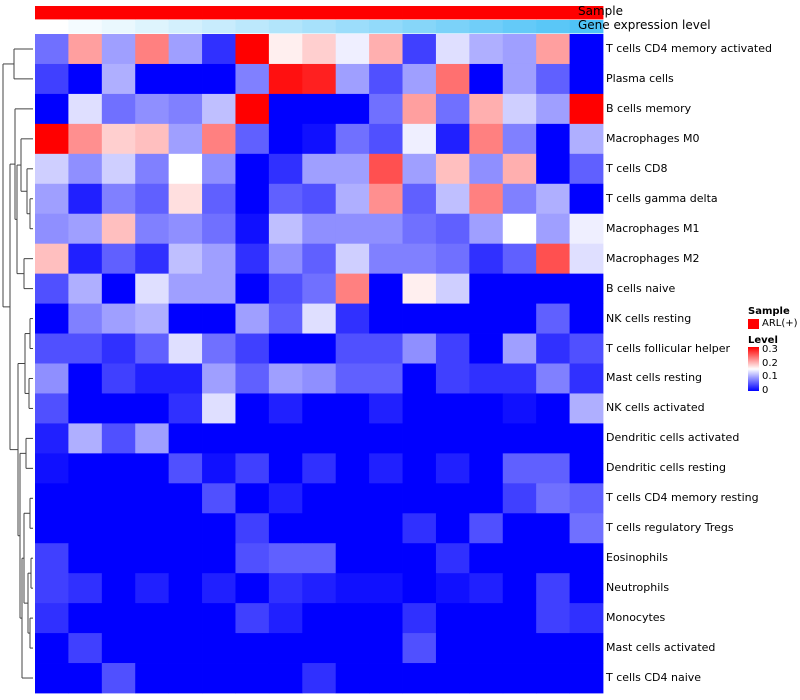 This screenshot has height=700, width=800. What do you see at coordinates (638, 588) in the screenshot?
I see `row-label: Neutrophils` at bounding box center [638, 588].